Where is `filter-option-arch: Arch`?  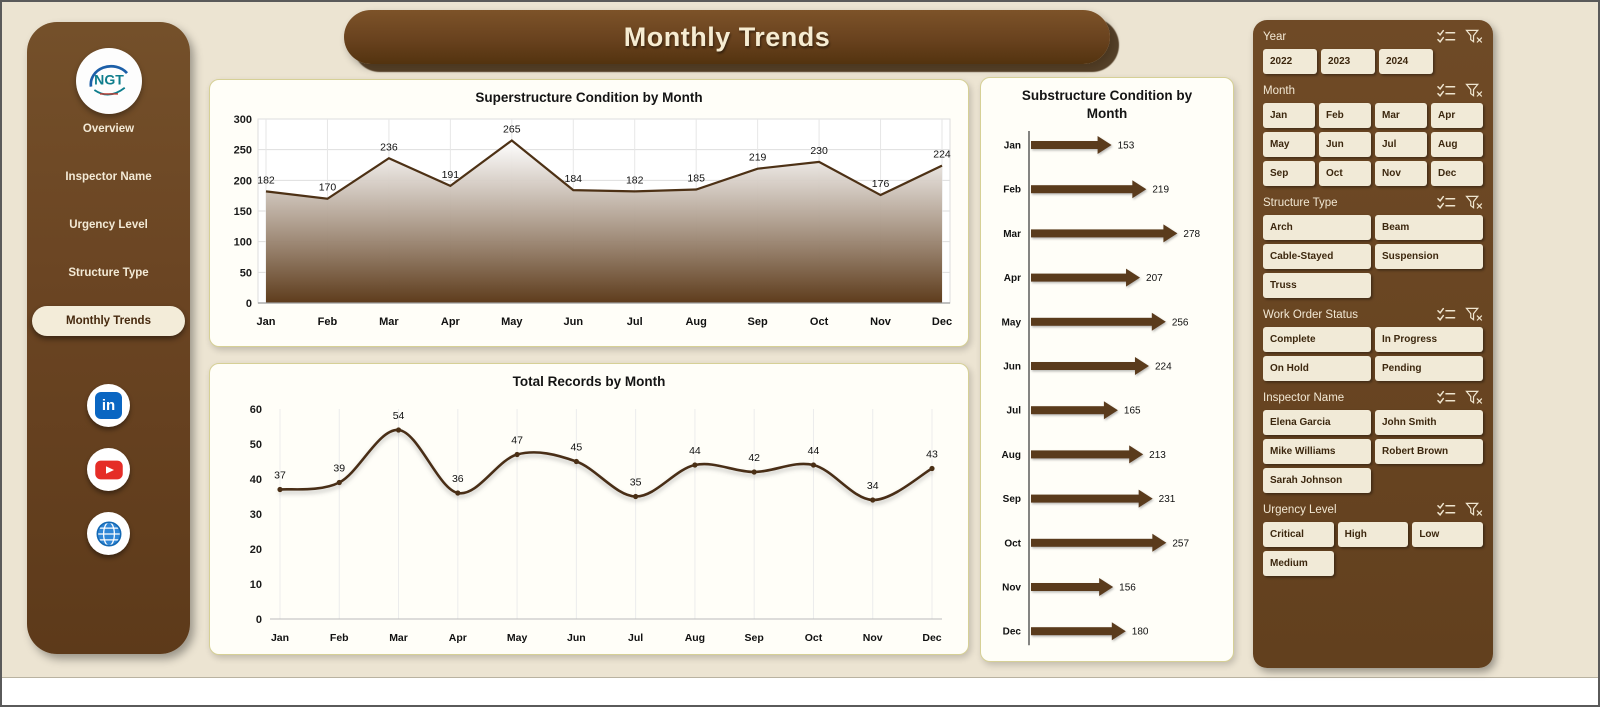
filter-option-arch: Arch is located at coordinates (1317, 227).